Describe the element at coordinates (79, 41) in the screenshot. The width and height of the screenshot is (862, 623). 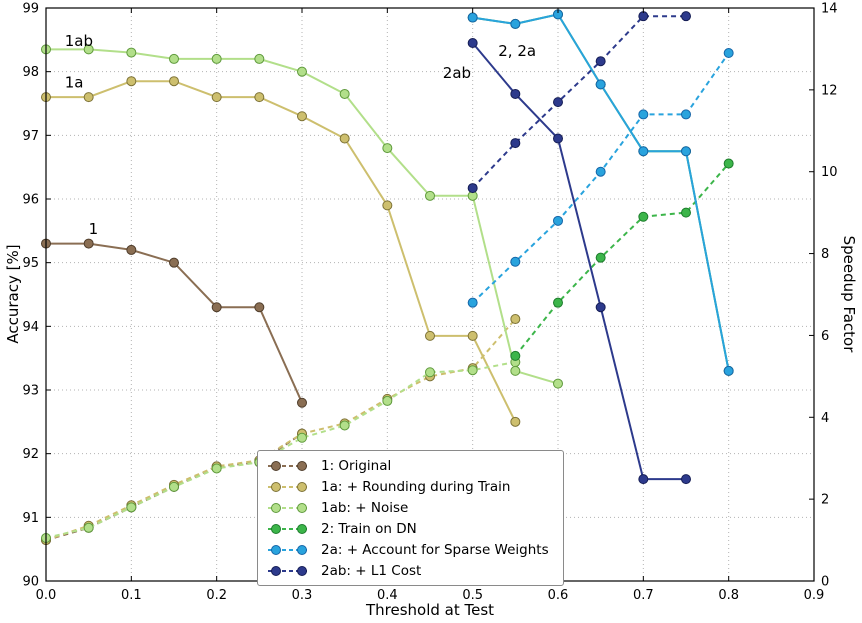
I see `series-label-1ab: 1ab` at that location.